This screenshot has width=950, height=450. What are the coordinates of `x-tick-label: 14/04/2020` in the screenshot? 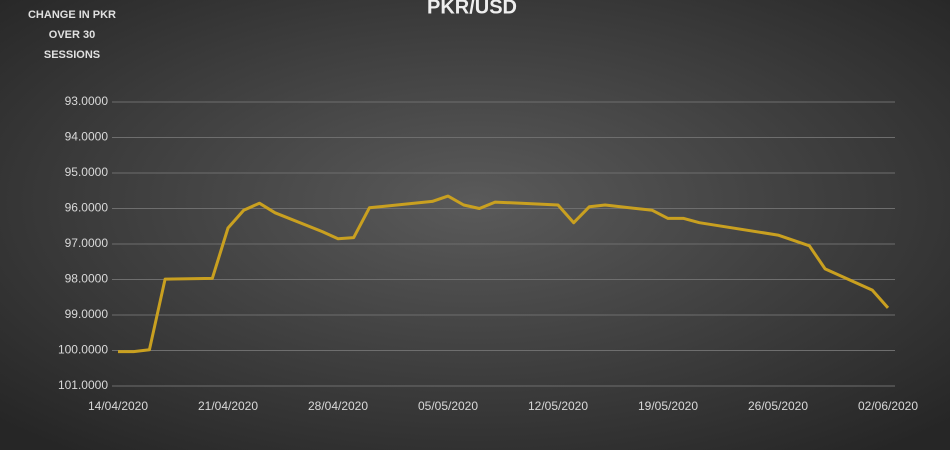 It's located at (118, 406).